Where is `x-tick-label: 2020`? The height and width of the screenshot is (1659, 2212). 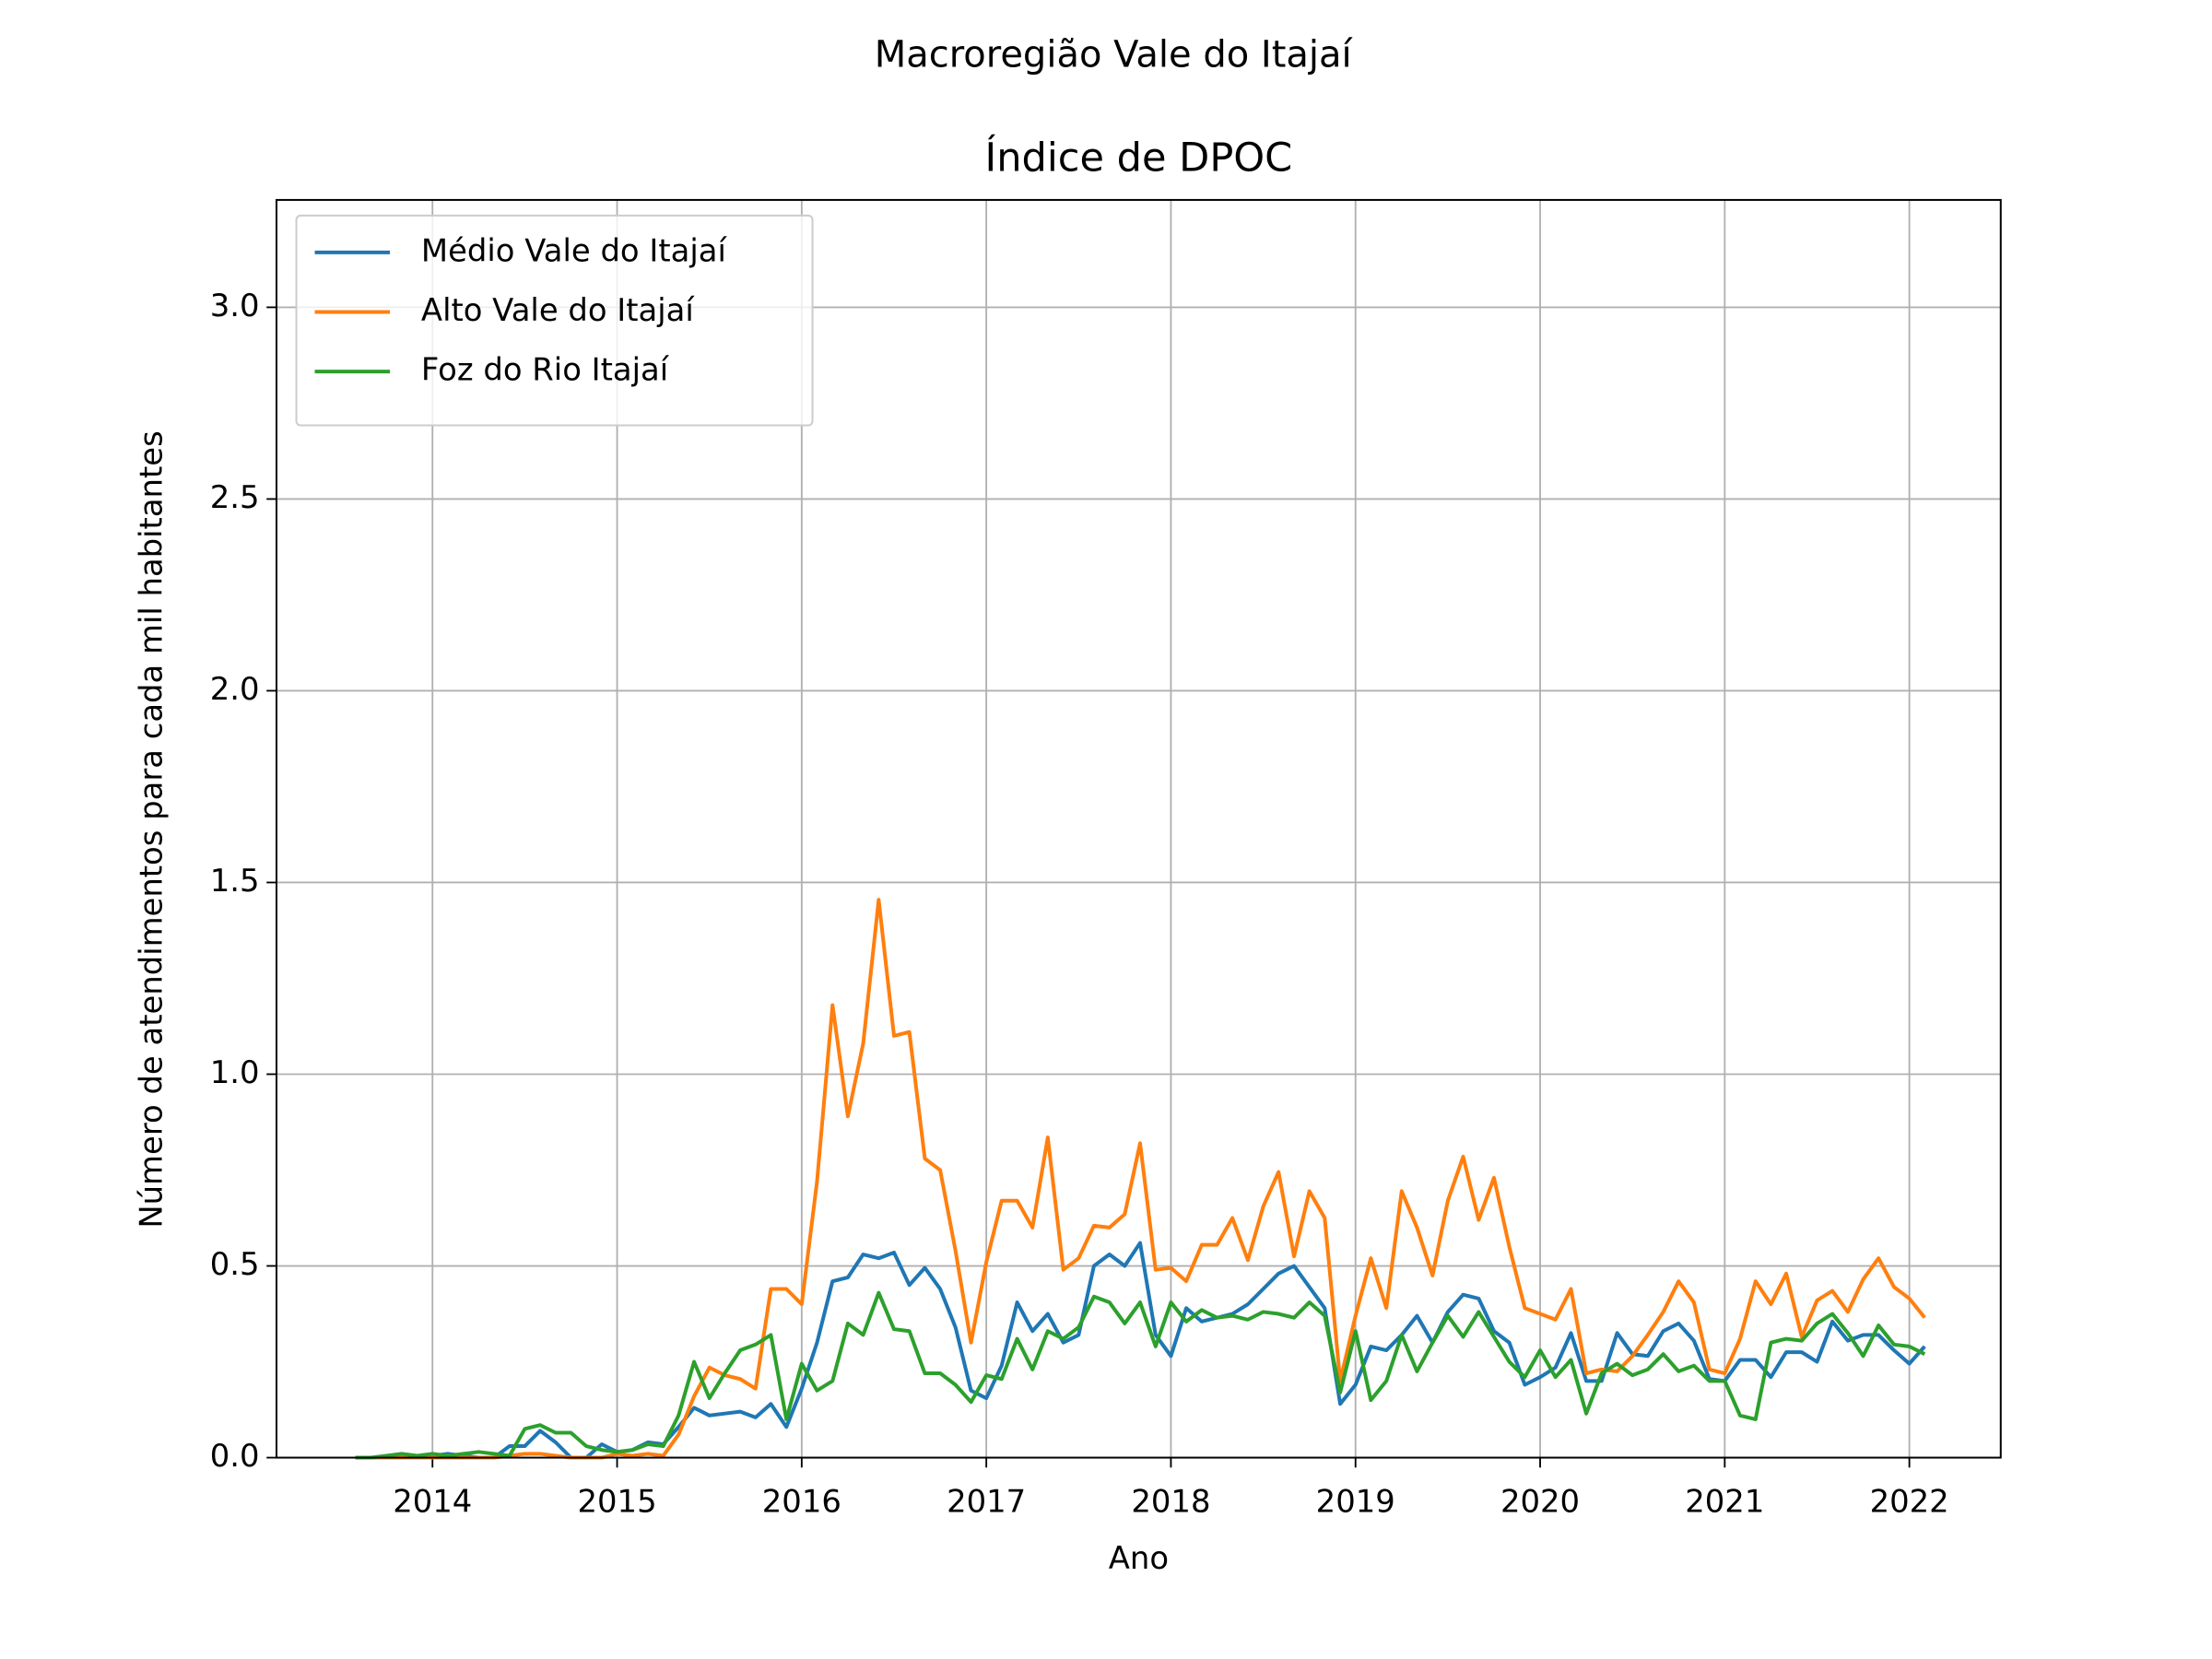
x-tick-label: 2020 is located at coordinates (1540, 1501).